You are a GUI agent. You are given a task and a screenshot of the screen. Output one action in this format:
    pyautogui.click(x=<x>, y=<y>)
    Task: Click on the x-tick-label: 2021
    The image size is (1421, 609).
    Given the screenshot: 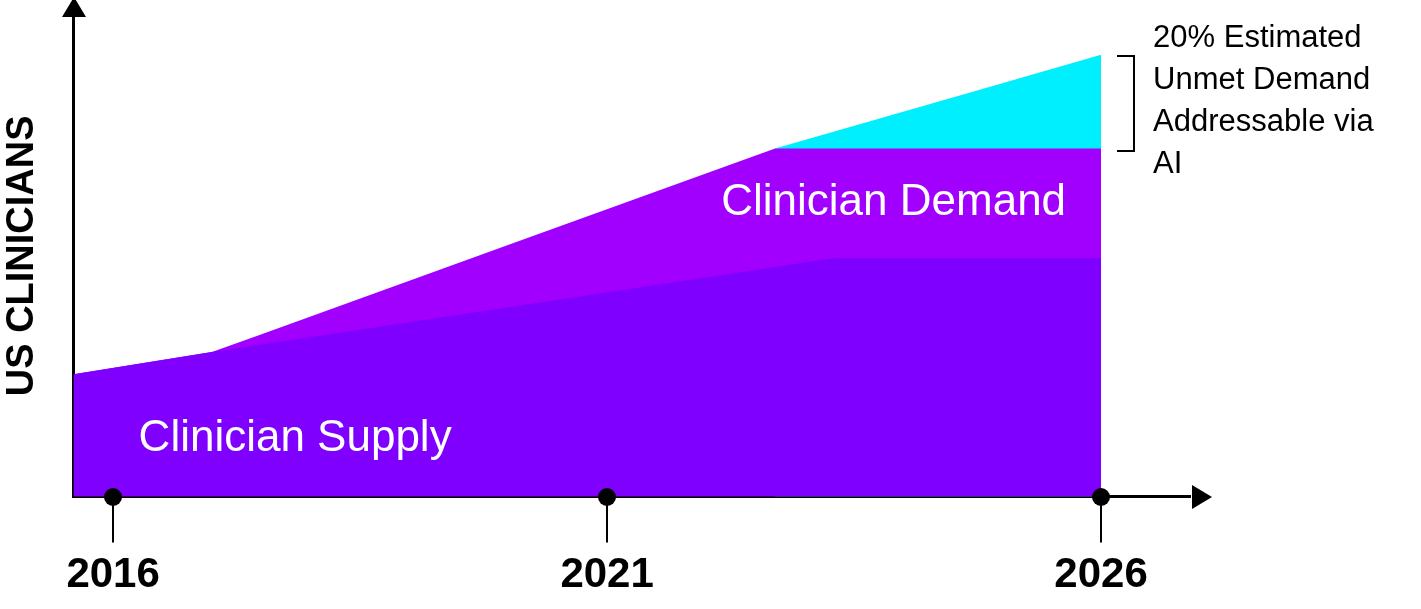 What is the action you would take?
    pyautogui.click(x=607, y=573)
    